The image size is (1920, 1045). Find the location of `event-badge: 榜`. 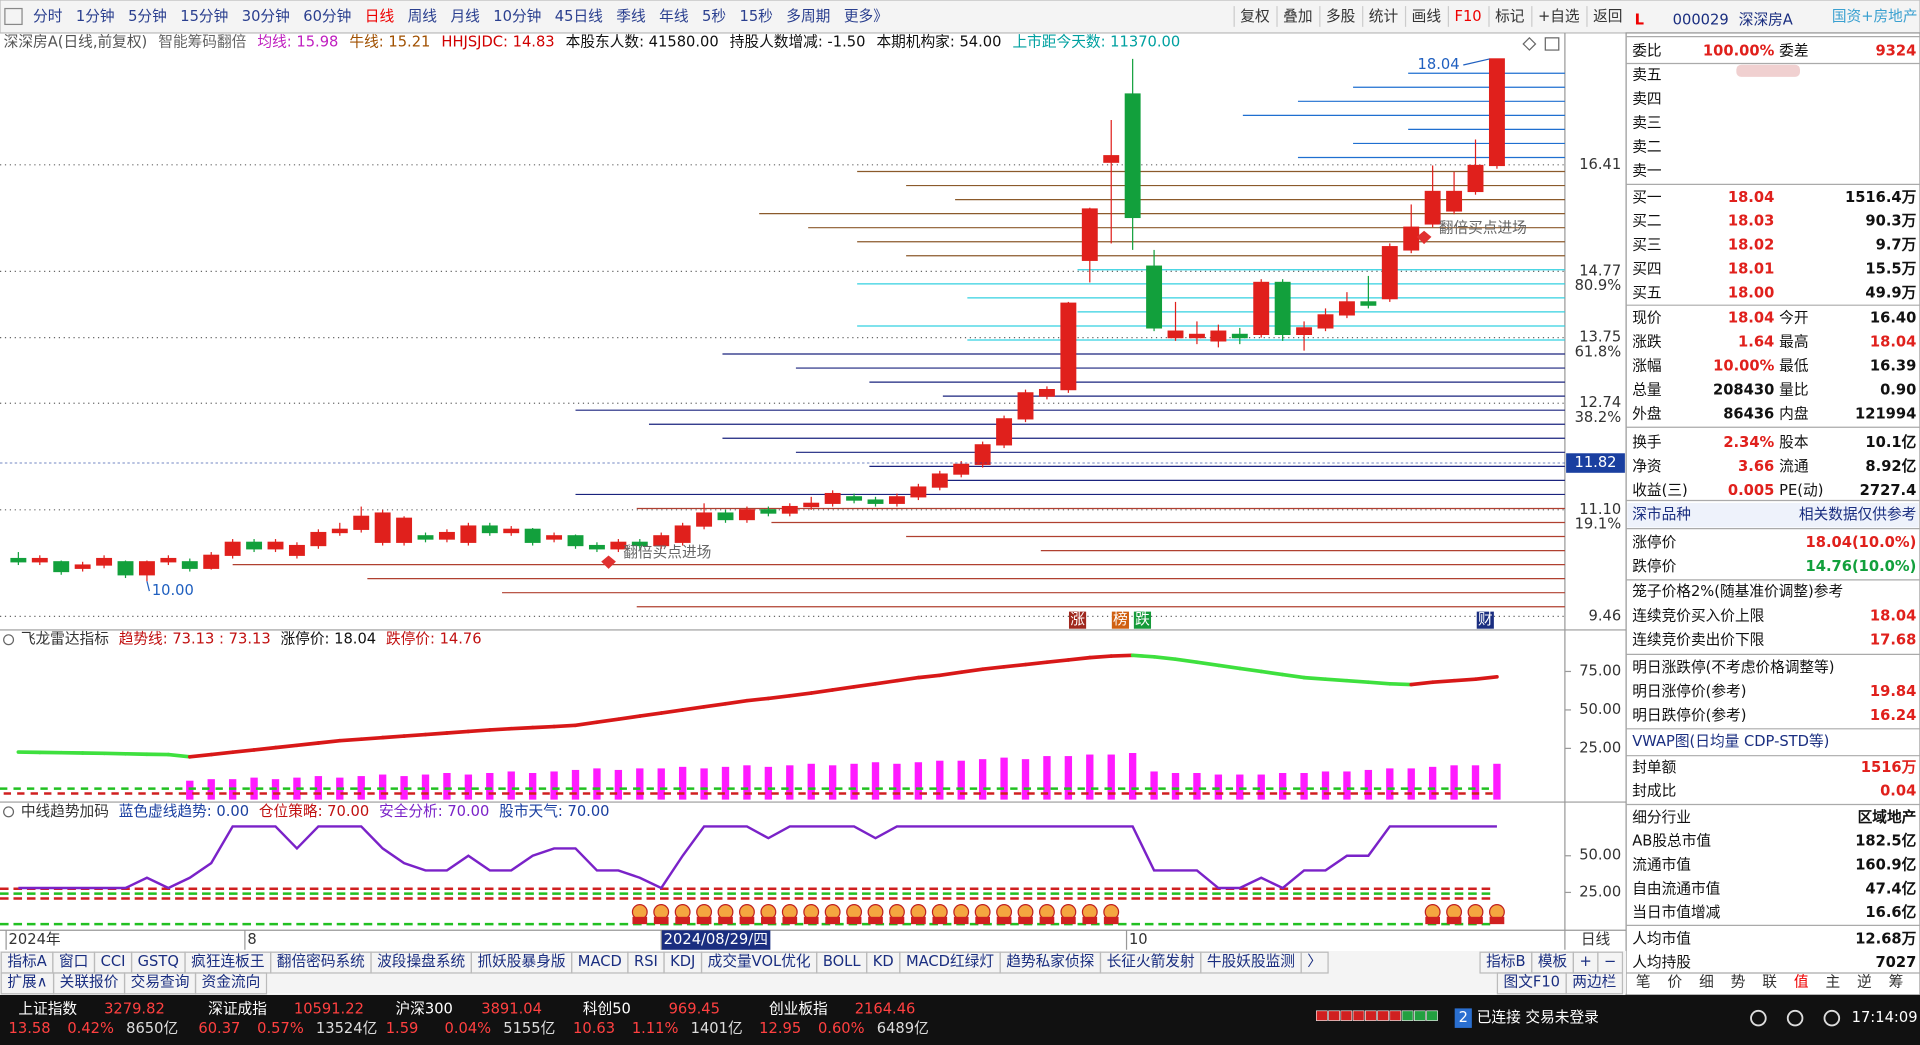

event-badge: 榜 is located at coordinates (1120, 619).